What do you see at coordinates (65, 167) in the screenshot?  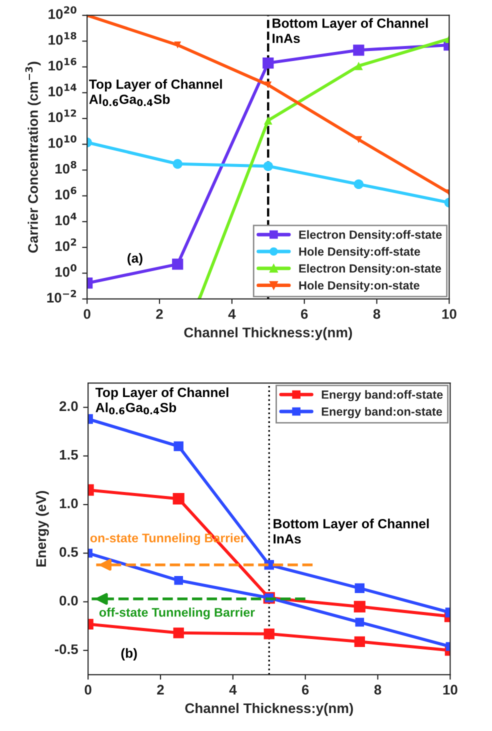 I see `y-tick-label: 10$^{8}$` at bounding box center [65, 167].